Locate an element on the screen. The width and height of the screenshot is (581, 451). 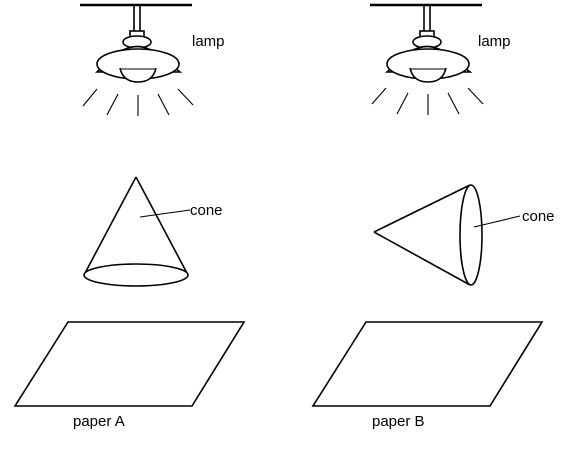
paper-a: paper A is located at coordinates (129, 375).